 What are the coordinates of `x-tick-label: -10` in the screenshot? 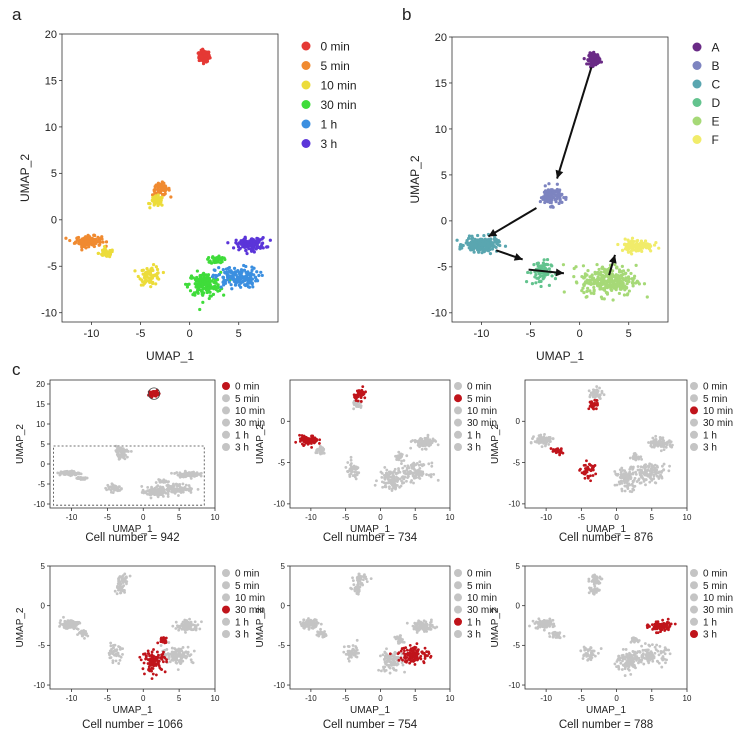 It's located at (92, 334).